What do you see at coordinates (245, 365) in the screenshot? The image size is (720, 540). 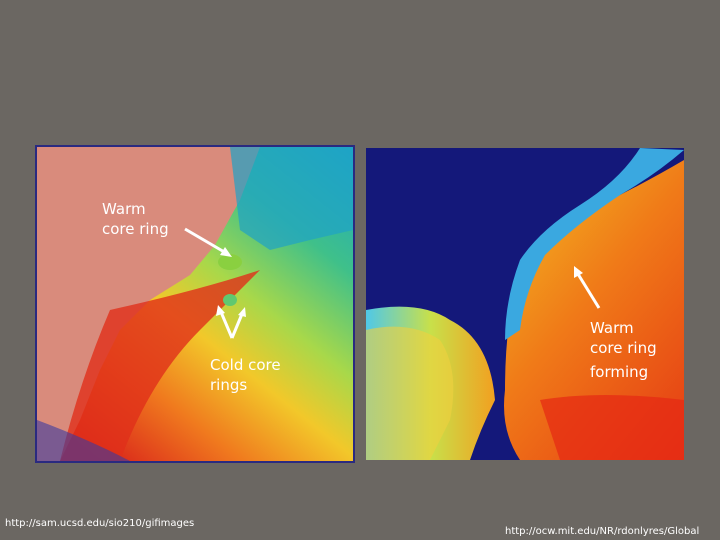 I see `cold-label-line: Cold core` at bounding box center [245, 365].